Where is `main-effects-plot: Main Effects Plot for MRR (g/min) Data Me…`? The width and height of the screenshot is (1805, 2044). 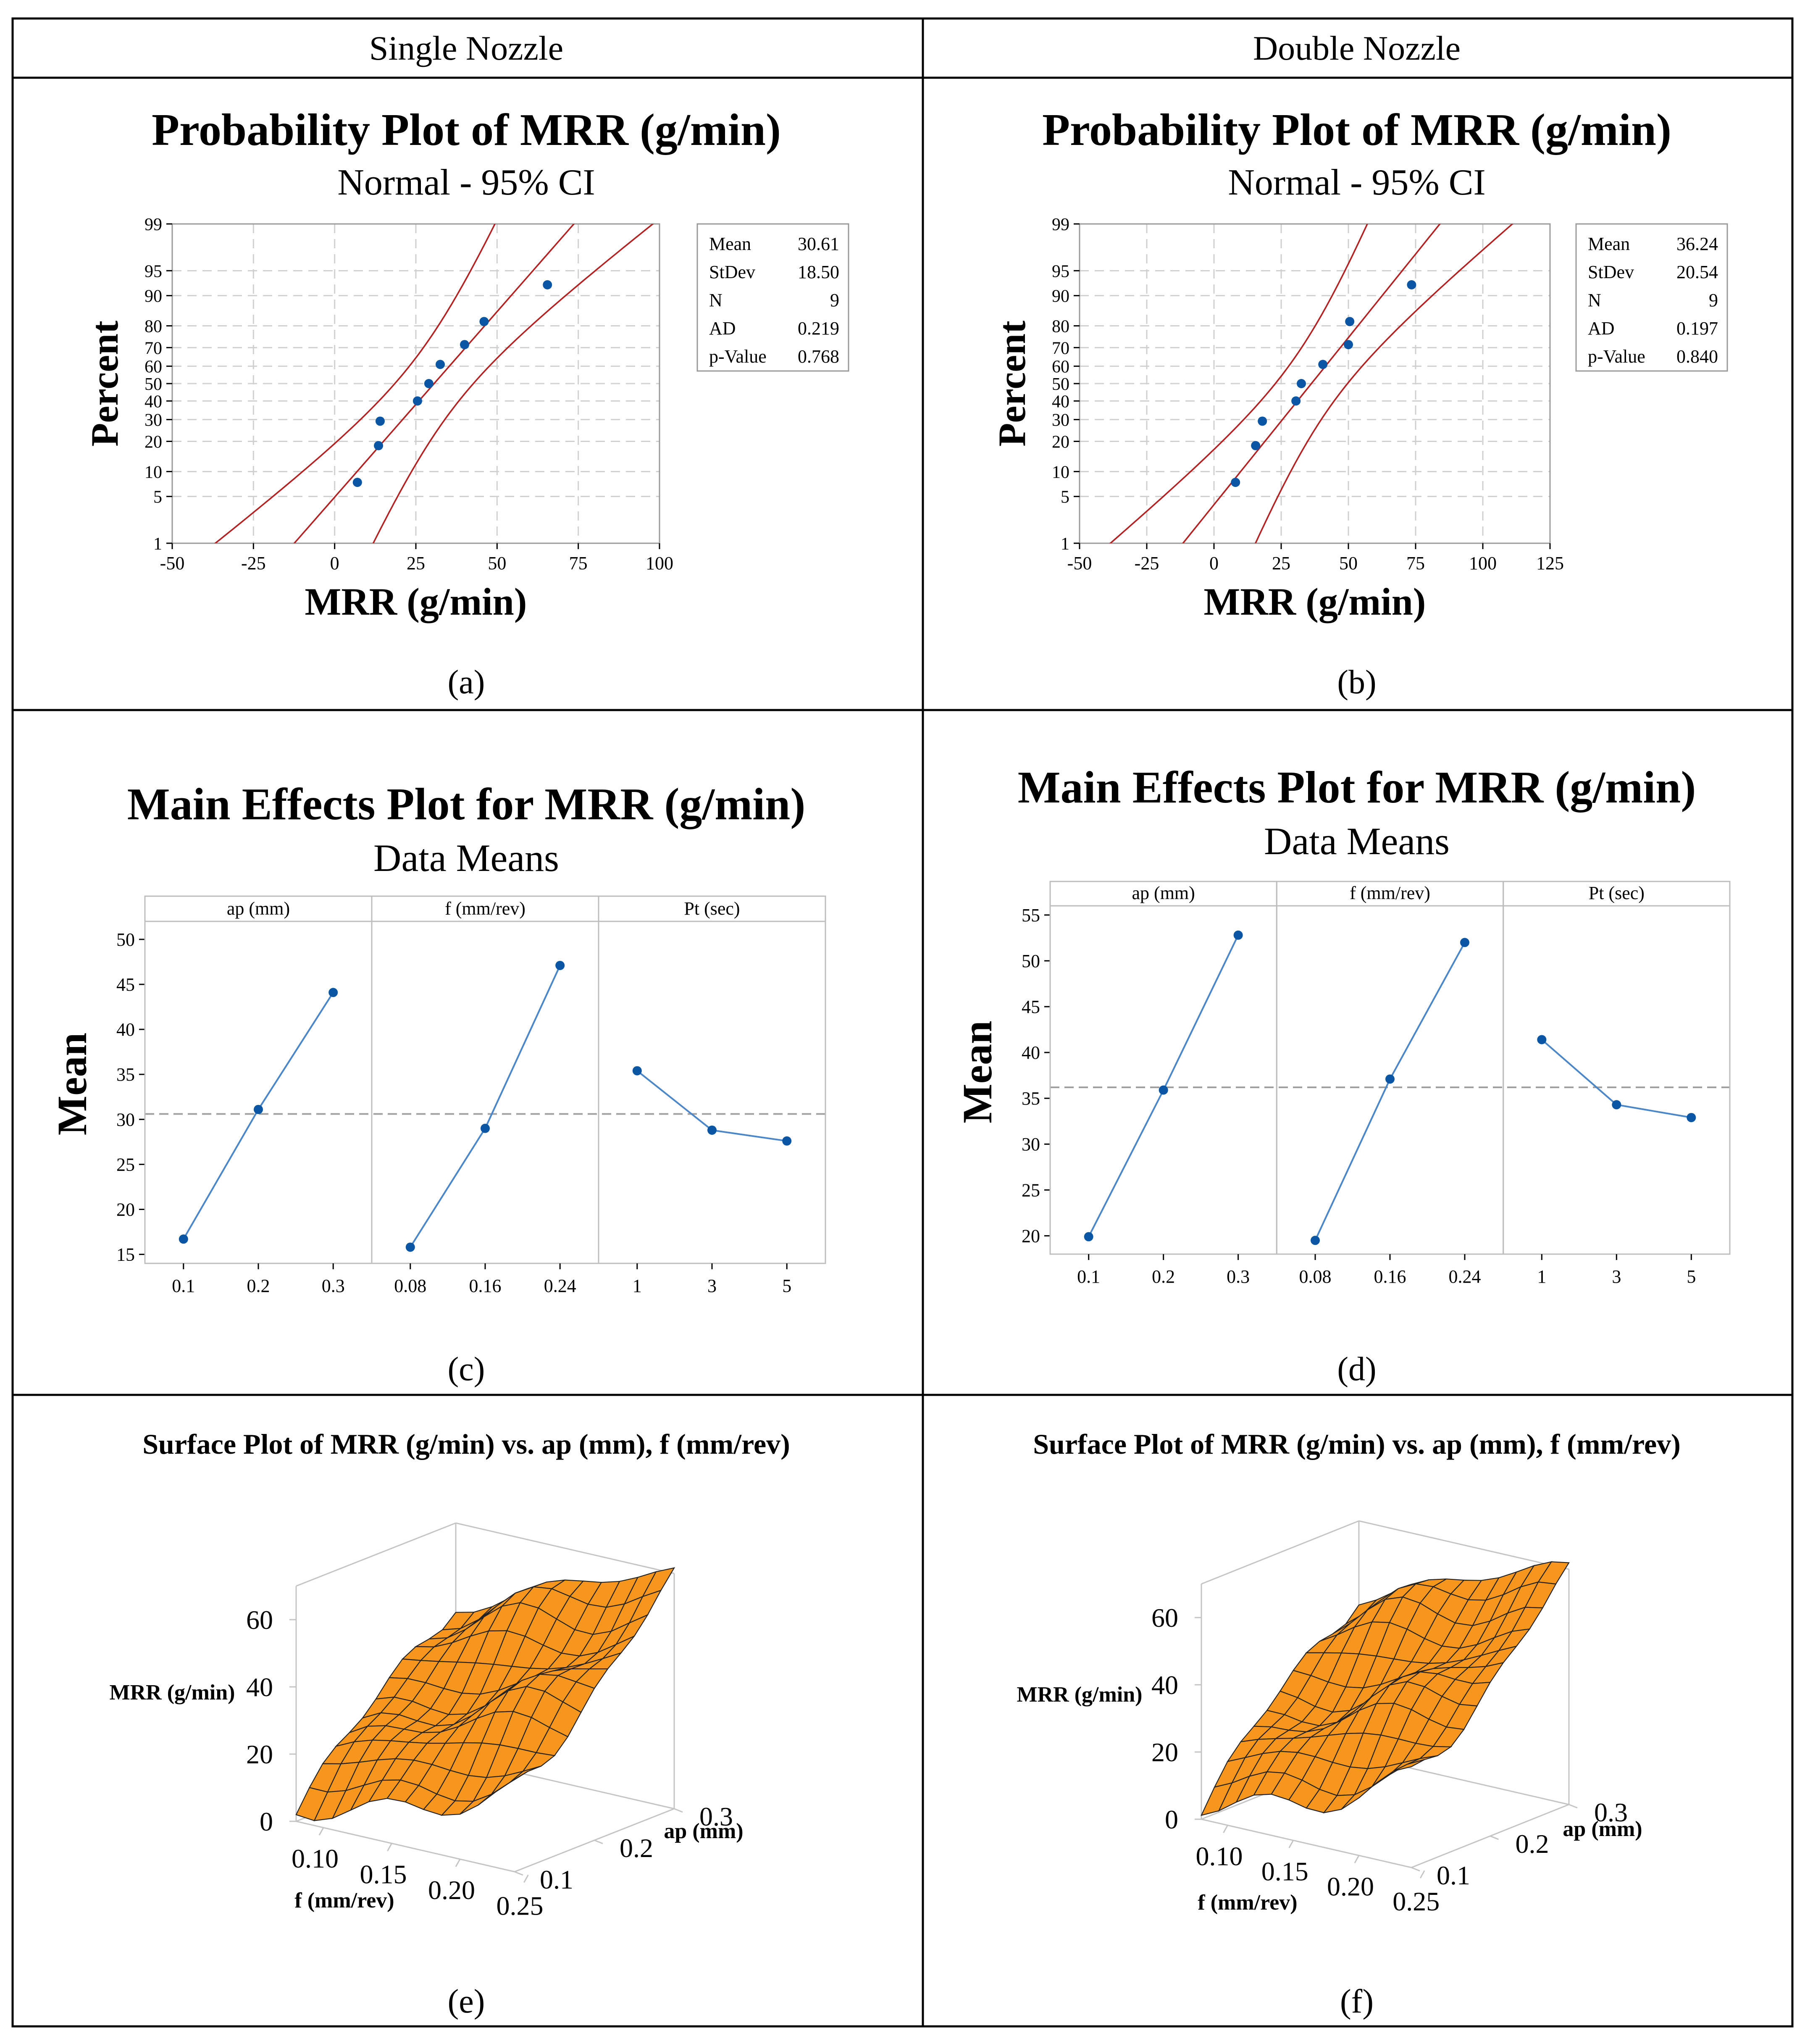 main-effects-plot: Main Effects Plot for MRR (g/min) Data Me… is located at coordinates (437, 1037).